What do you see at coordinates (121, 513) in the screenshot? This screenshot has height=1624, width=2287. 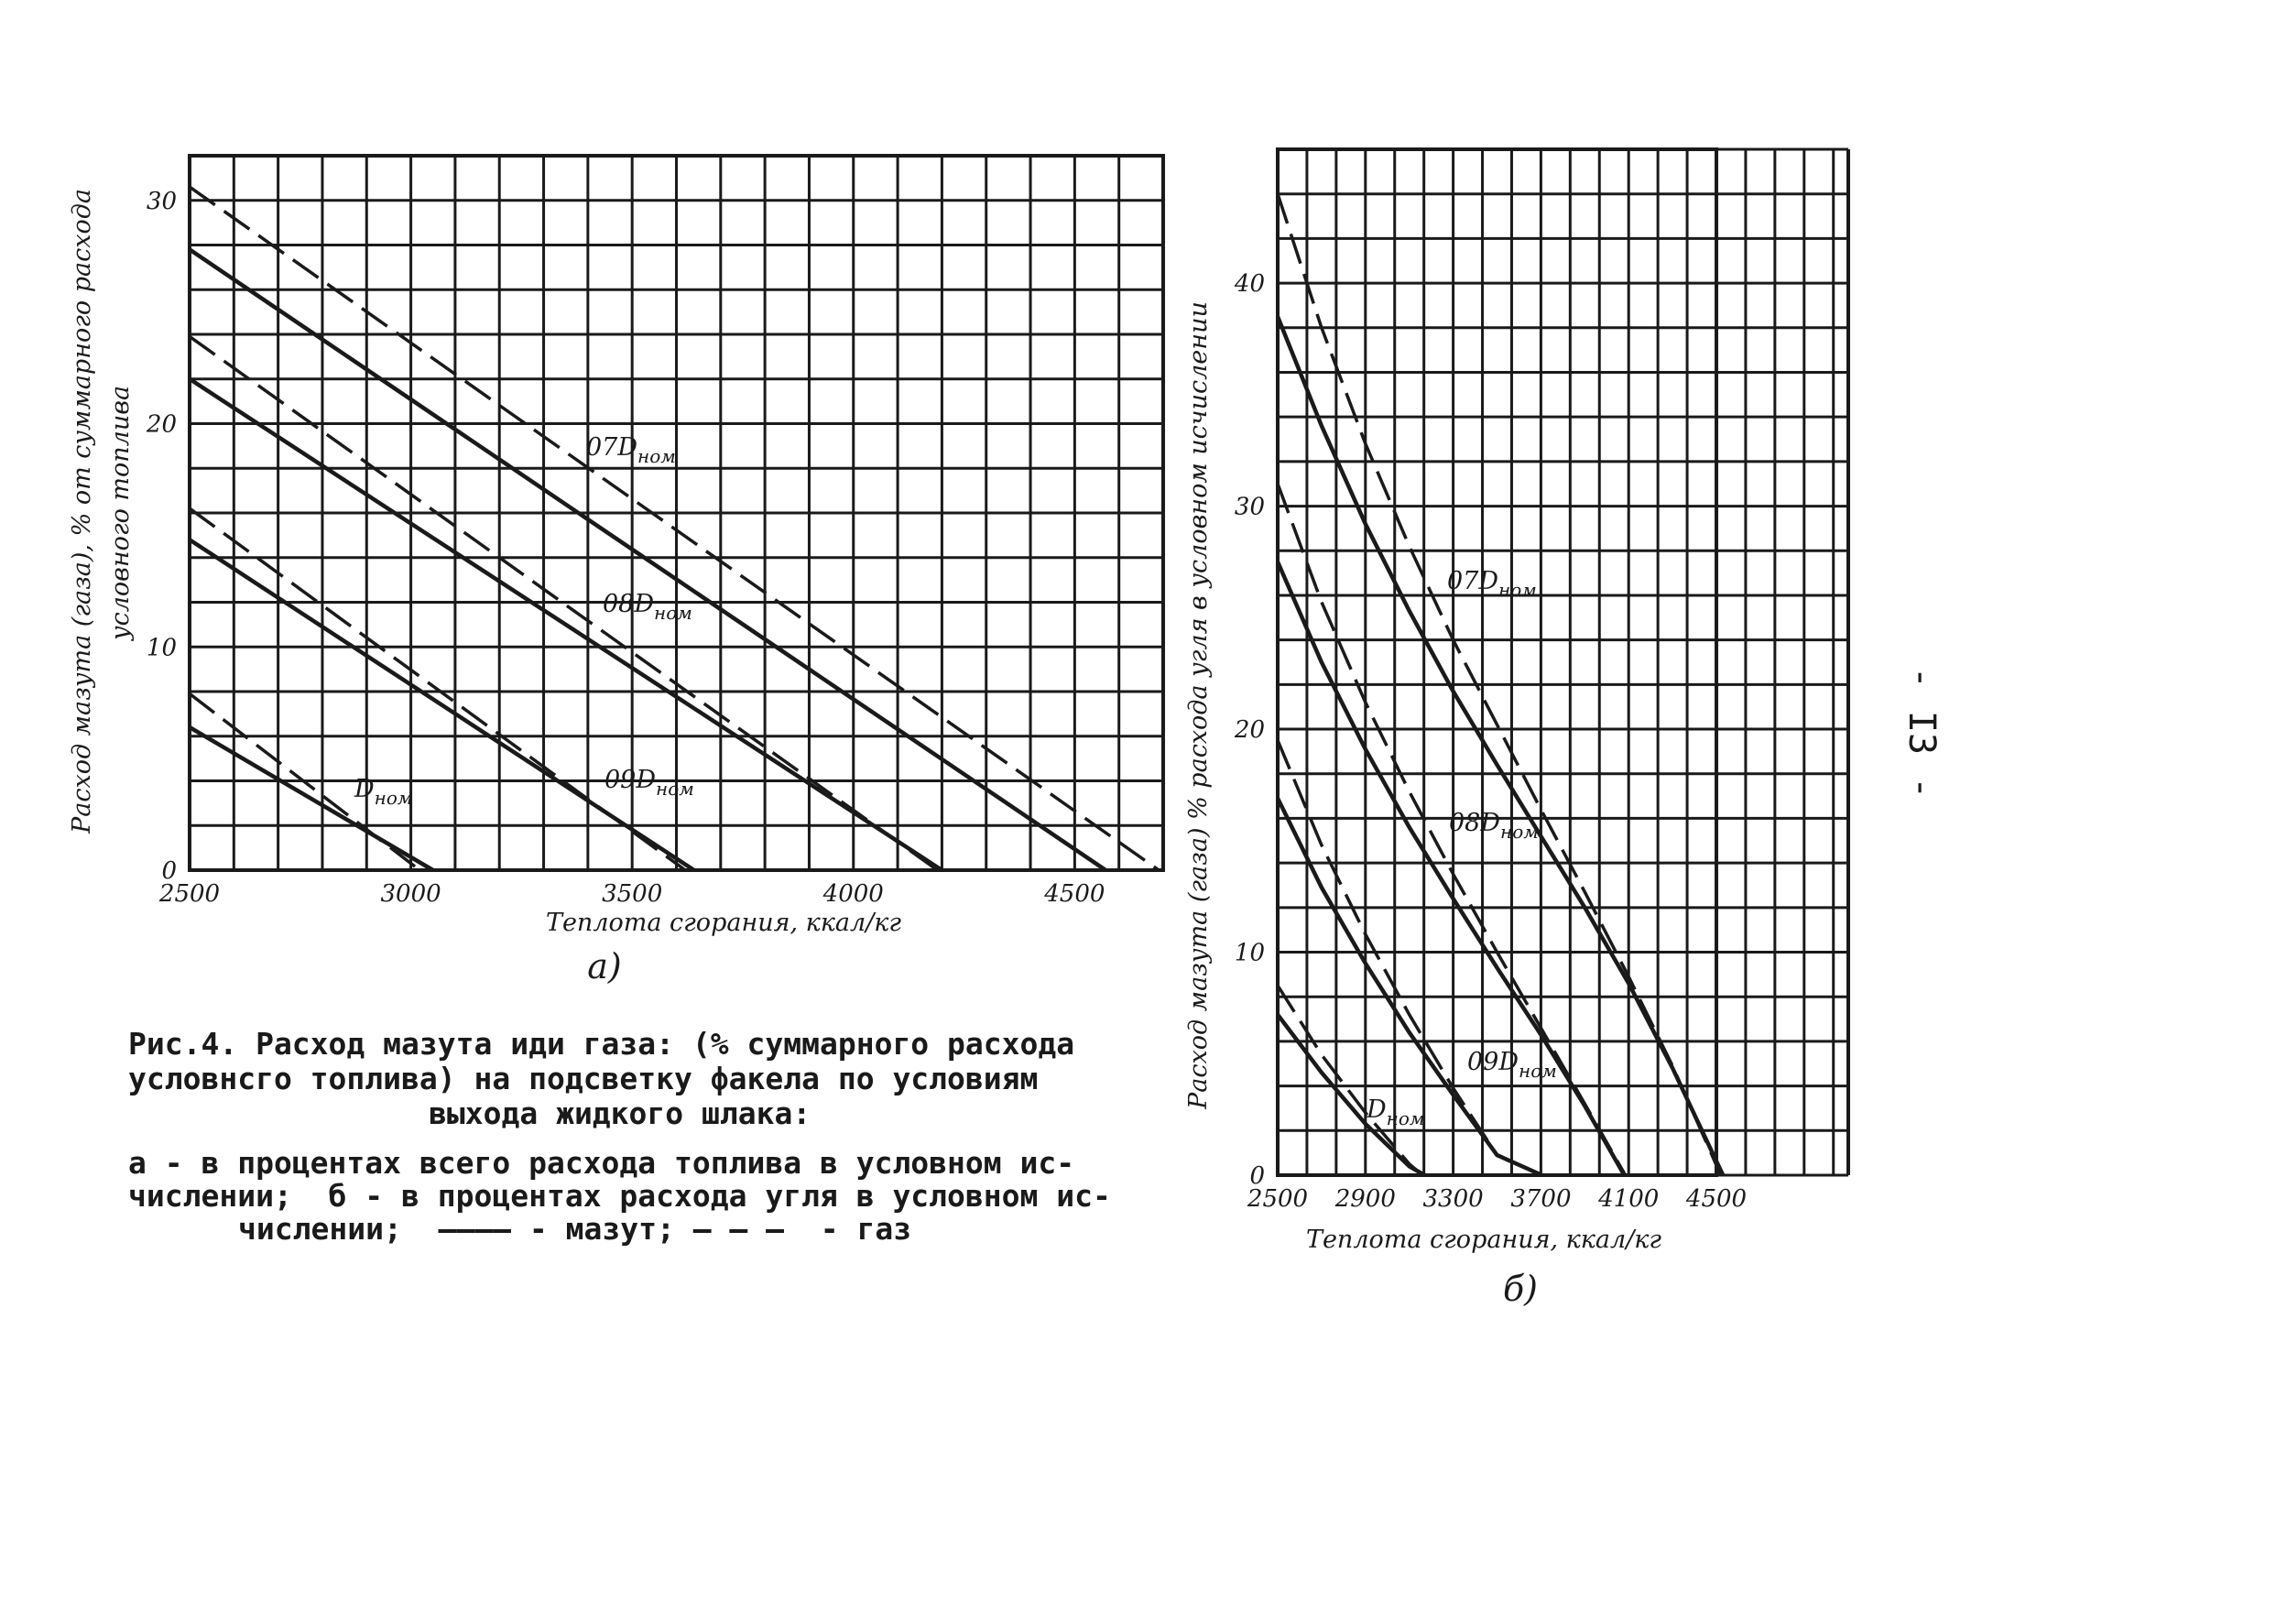 I see `chart-a-ylabel-line2: условного топлива` at bounding box center [121, 513].